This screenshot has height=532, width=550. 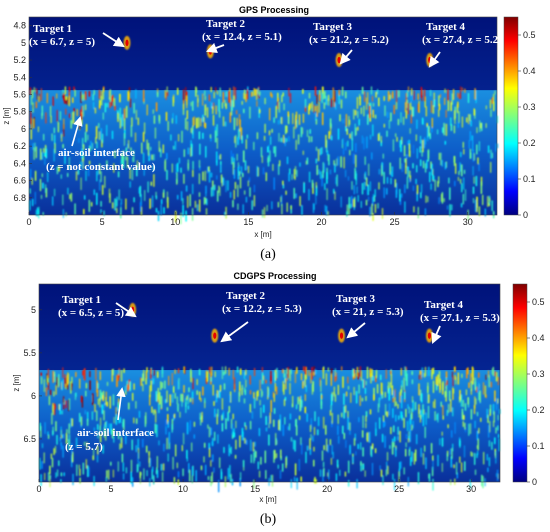 I want to click on target-label: Target 3, so click(x=356, y=299).